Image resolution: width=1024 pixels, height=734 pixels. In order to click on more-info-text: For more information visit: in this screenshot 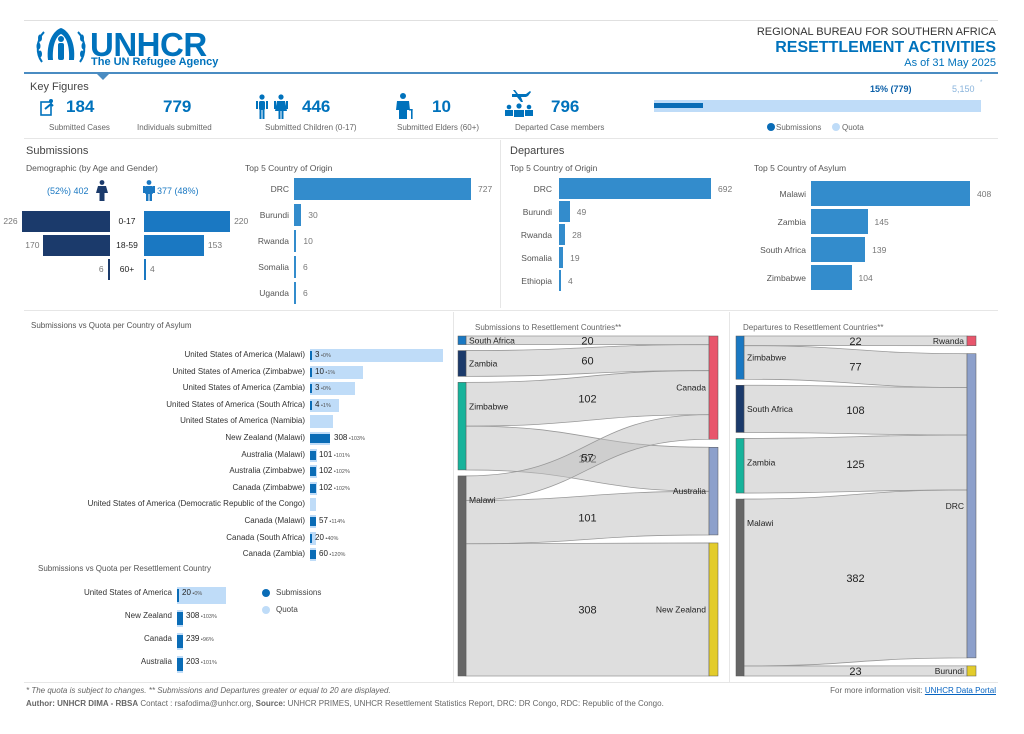, I will do `click(877, 690)`.